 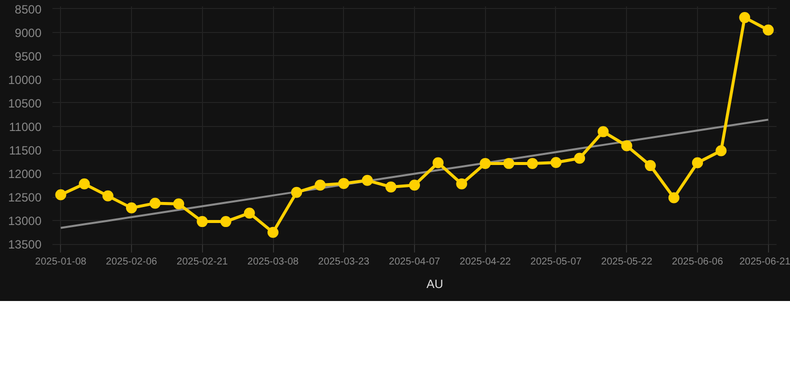 What do you see at coordinates (627, 262) in the screenshot?
I see `x-tick-label: 2025-05-22` at bounding box center [627, 262].